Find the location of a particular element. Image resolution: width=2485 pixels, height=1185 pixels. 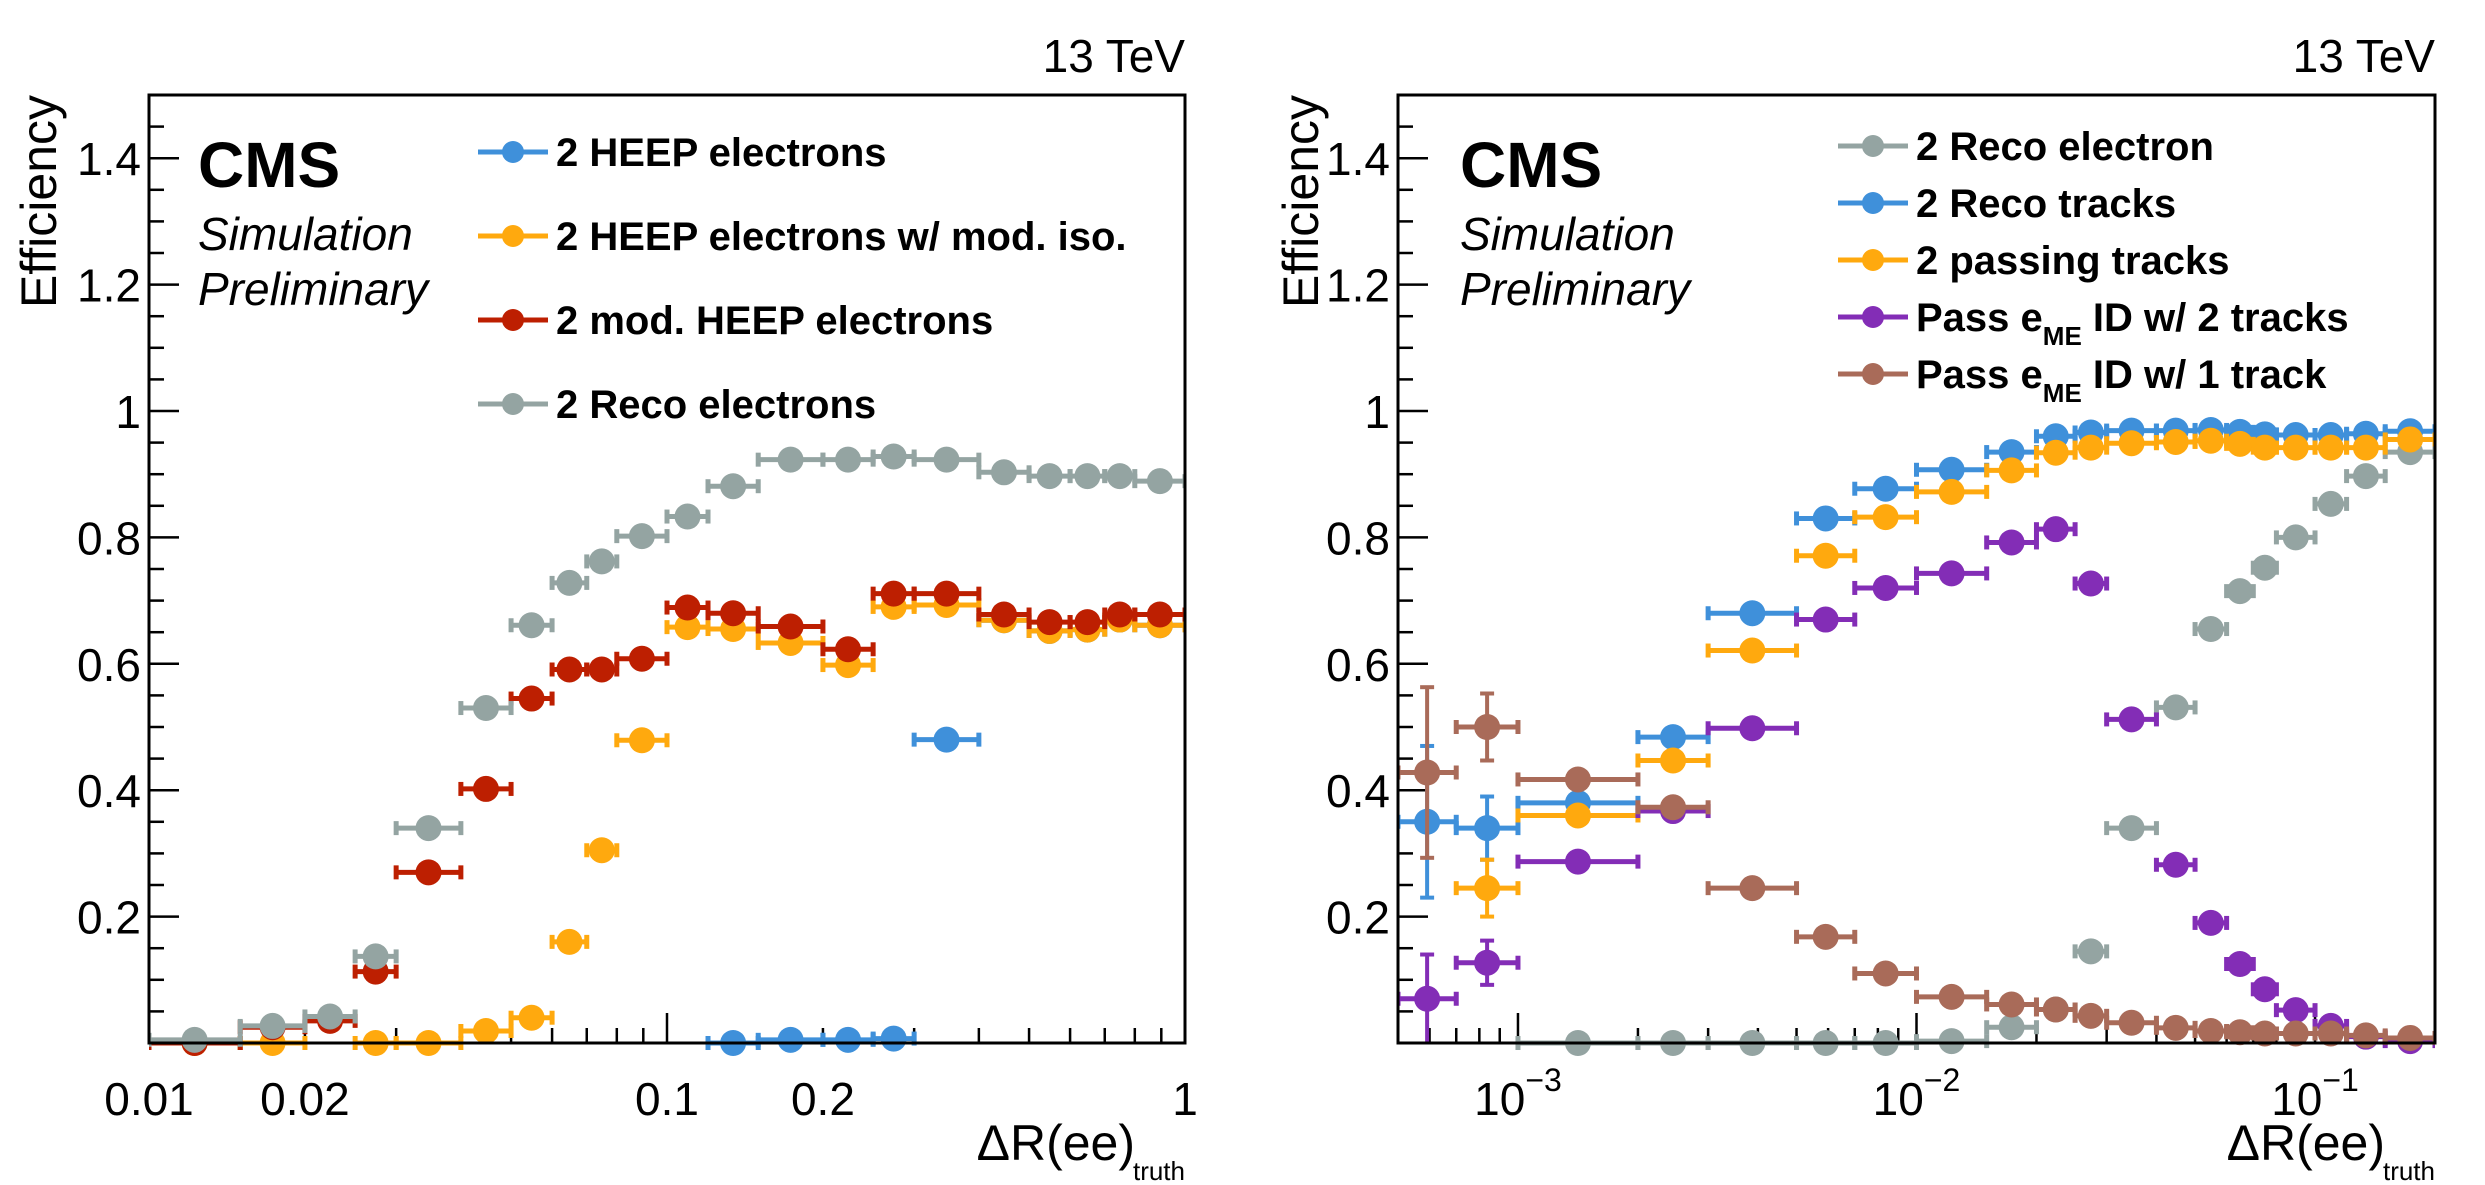

legend-label: 2 Reco electron is located at coordinates (2065, 147).